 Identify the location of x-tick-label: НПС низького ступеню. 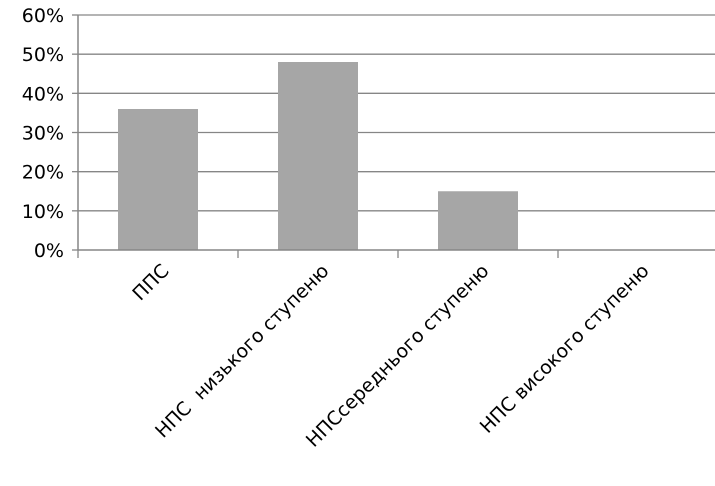
(242, 351).